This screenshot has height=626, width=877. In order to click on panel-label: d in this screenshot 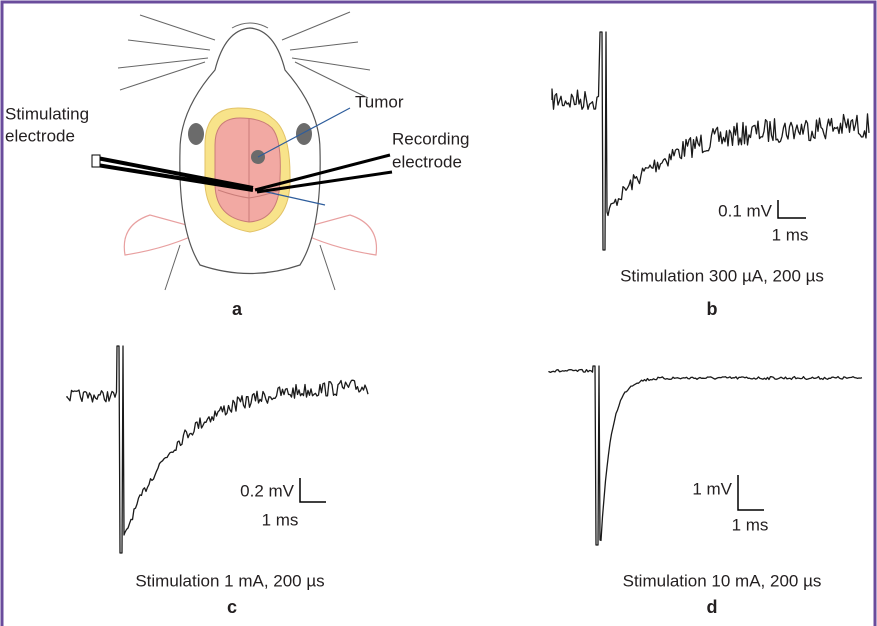, I will do `click(712, 607)`.